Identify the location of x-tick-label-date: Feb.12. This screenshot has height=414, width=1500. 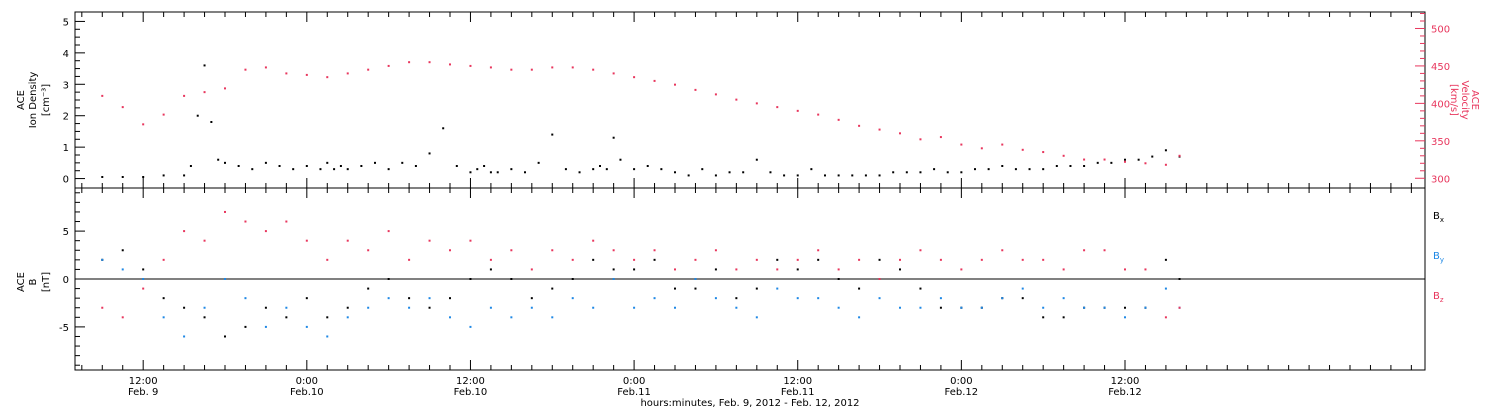
(1125, 392).